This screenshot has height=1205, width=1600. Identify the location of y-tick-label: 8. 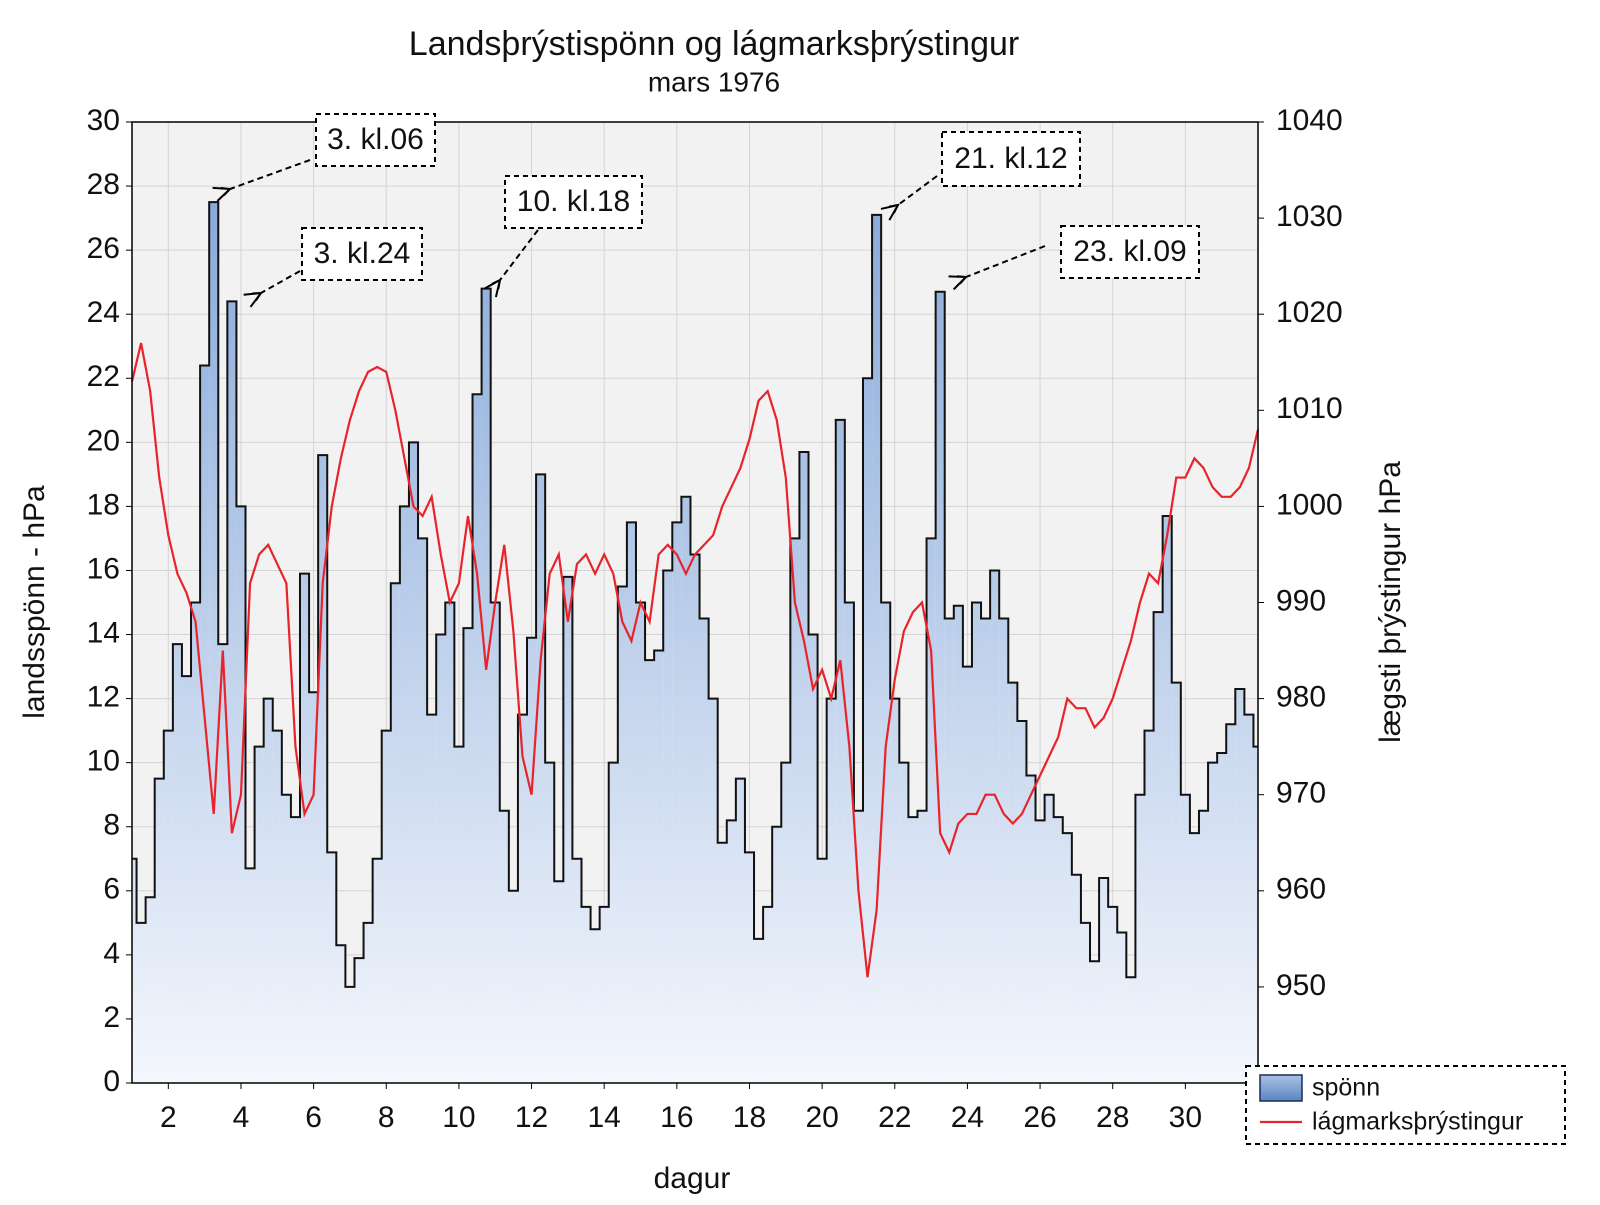
(111, 825).